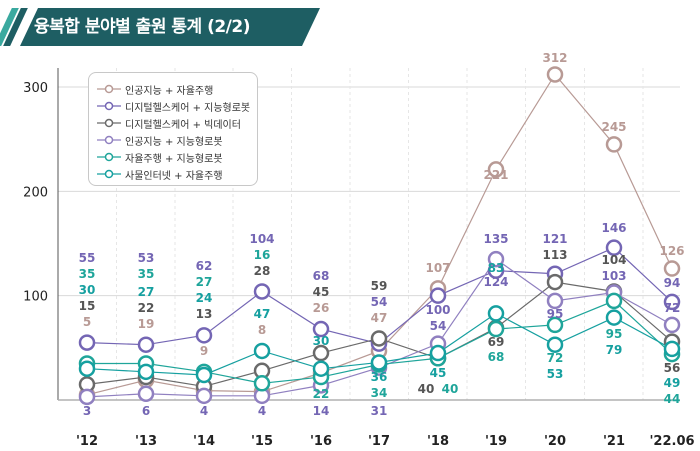 This screenshot has height=451, width=700. Describe the element at coordinates (204, 298) in the screenshot. I see `data-label: 24` at that location.